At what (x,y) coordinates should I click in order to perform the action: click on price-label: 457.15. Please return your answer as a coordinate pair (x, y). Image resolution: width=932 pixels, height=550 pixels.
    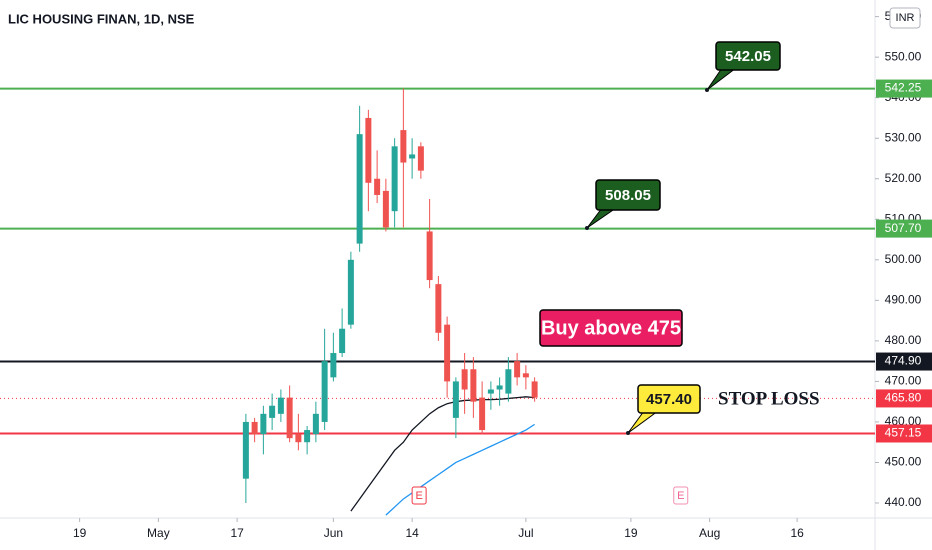
    Looking at the image, I should click on (903, 433).